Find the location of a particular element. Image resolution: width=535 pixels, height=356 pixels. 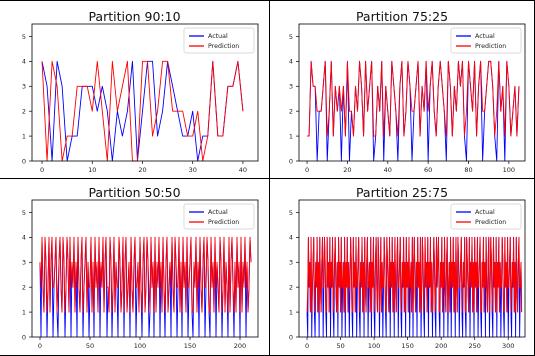

grid-middle-vertical-divider is located at coordinates (269, 178).